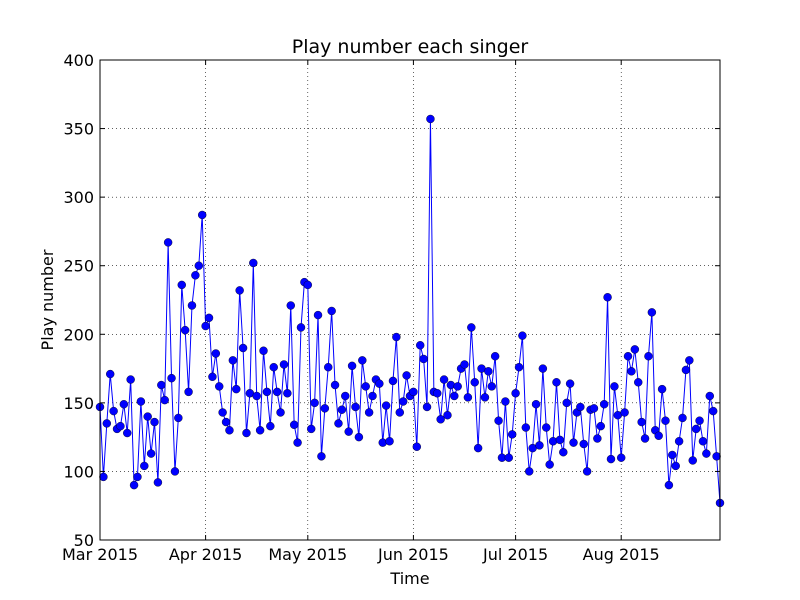 Image resolution: width=800 pixels, height=600 pixels. Describe the element at coordinates (84, 540) in the screenshot. I see `y-tick-label: 50` at that location.